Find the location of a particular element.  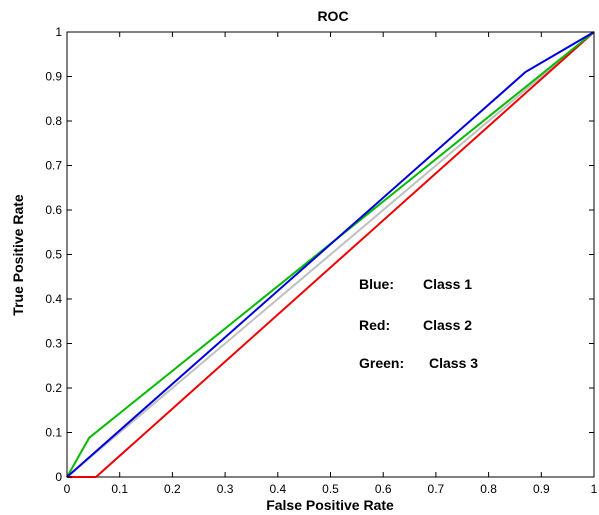

annotation-label-green: Green: is located at coordinates (381, 363).